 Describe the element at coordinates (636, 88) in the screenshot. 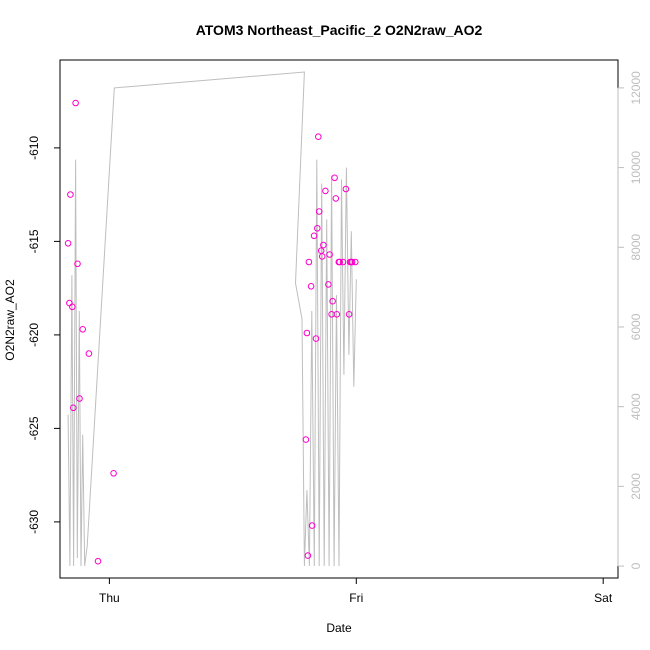

I see `y-right-tick-label: 12000` at that location.